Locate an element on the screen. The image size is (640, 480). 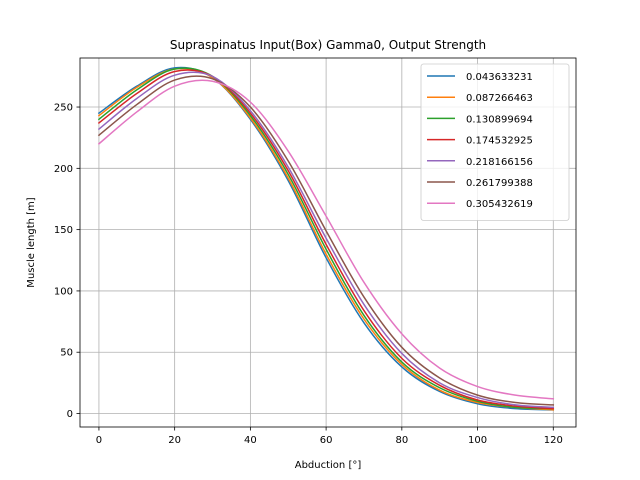
y-tick-label: 0 is located at coordinates (70, 414).